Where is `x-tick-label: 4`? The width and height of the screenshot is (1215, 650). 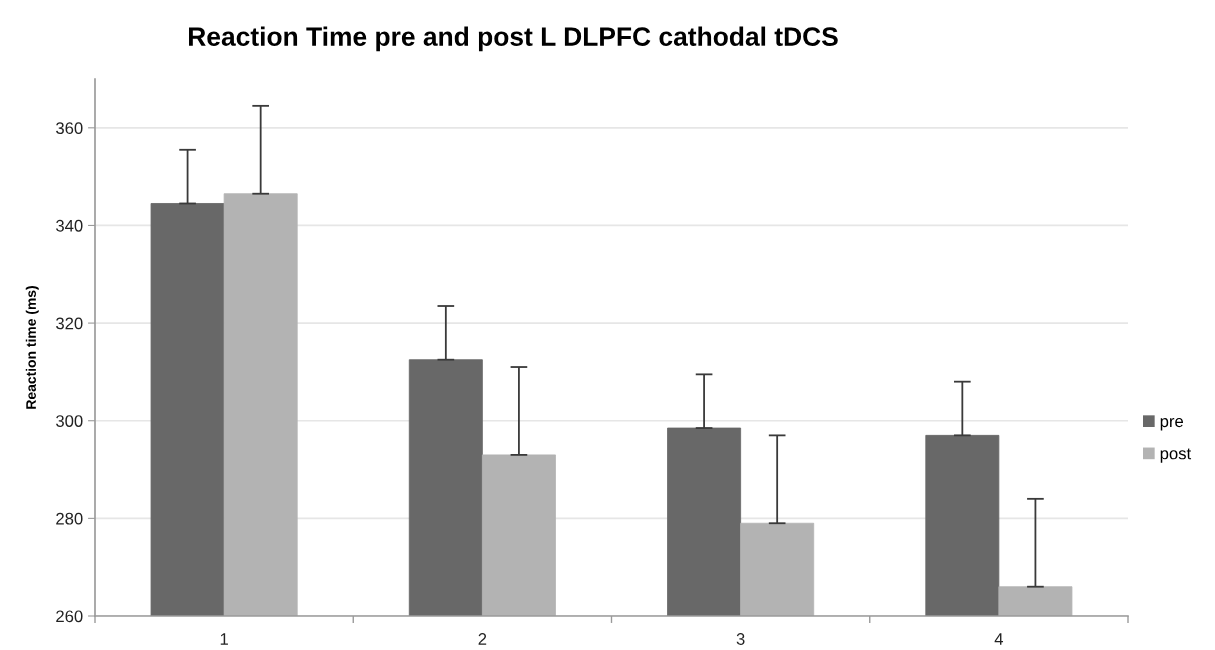 x-tick-label: 4 is located at coordinates (999, 639).